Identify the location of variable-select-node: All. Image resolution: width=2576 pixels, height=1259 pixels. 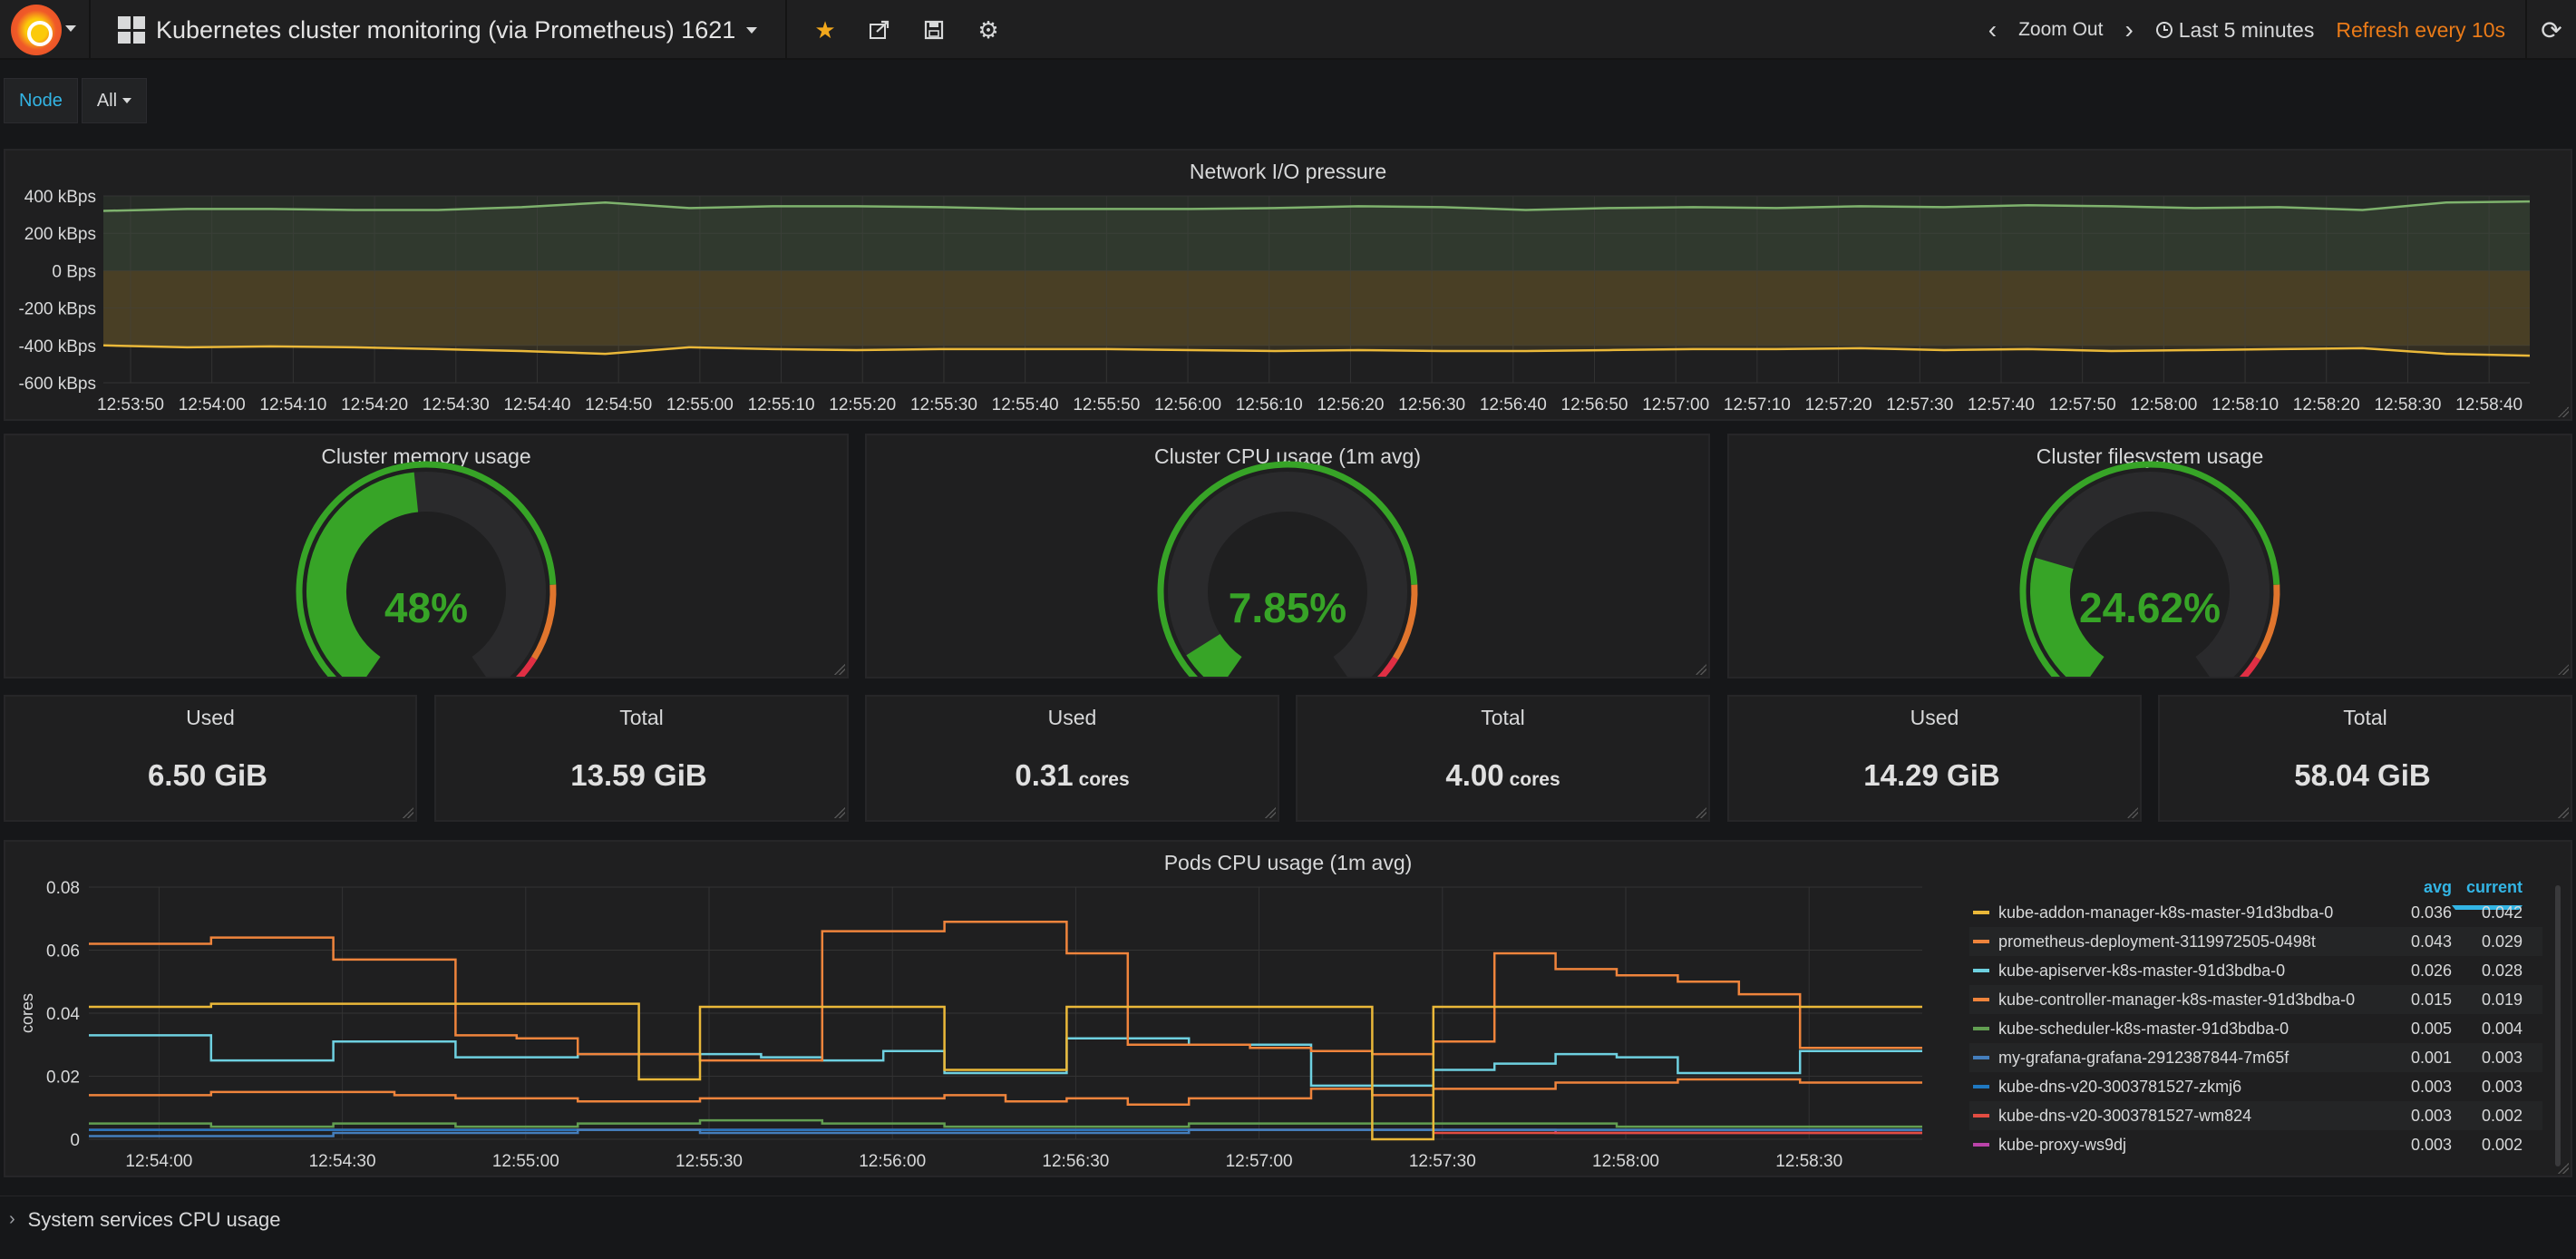
(114, 100).